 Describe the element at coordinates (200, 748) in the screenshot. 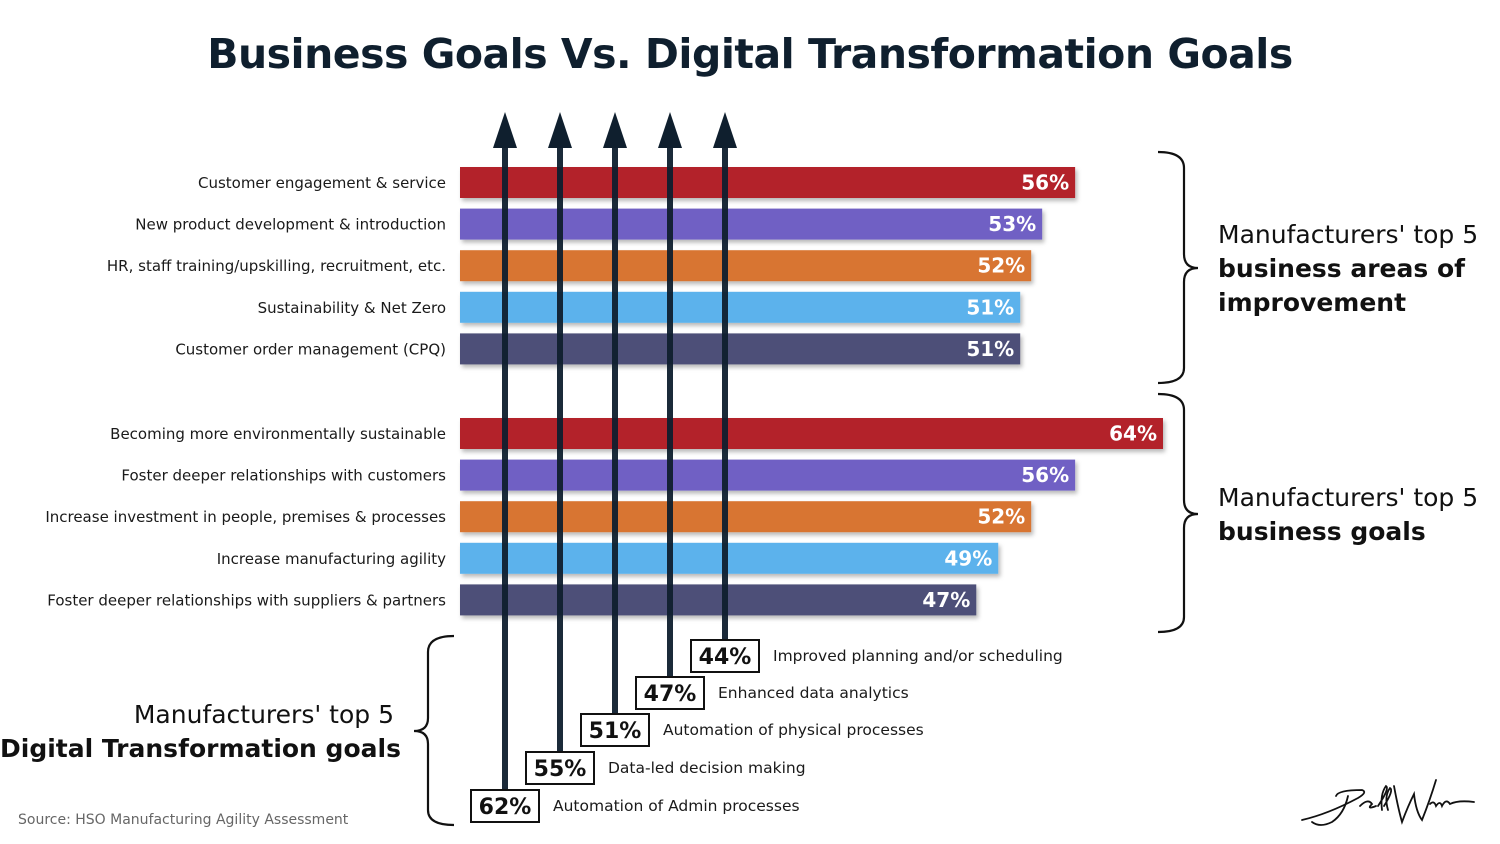

I see `note-dt-strong: Digital Transformation goals` at that location.